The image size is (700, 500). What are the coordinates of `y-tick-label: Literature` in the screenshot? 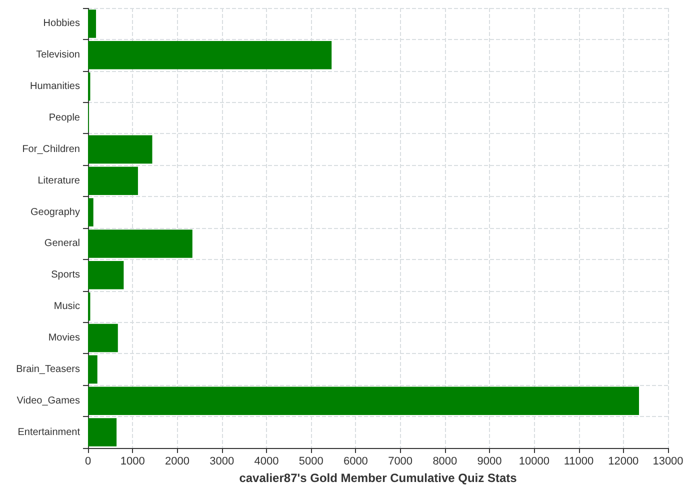 It's located at (59, 180).